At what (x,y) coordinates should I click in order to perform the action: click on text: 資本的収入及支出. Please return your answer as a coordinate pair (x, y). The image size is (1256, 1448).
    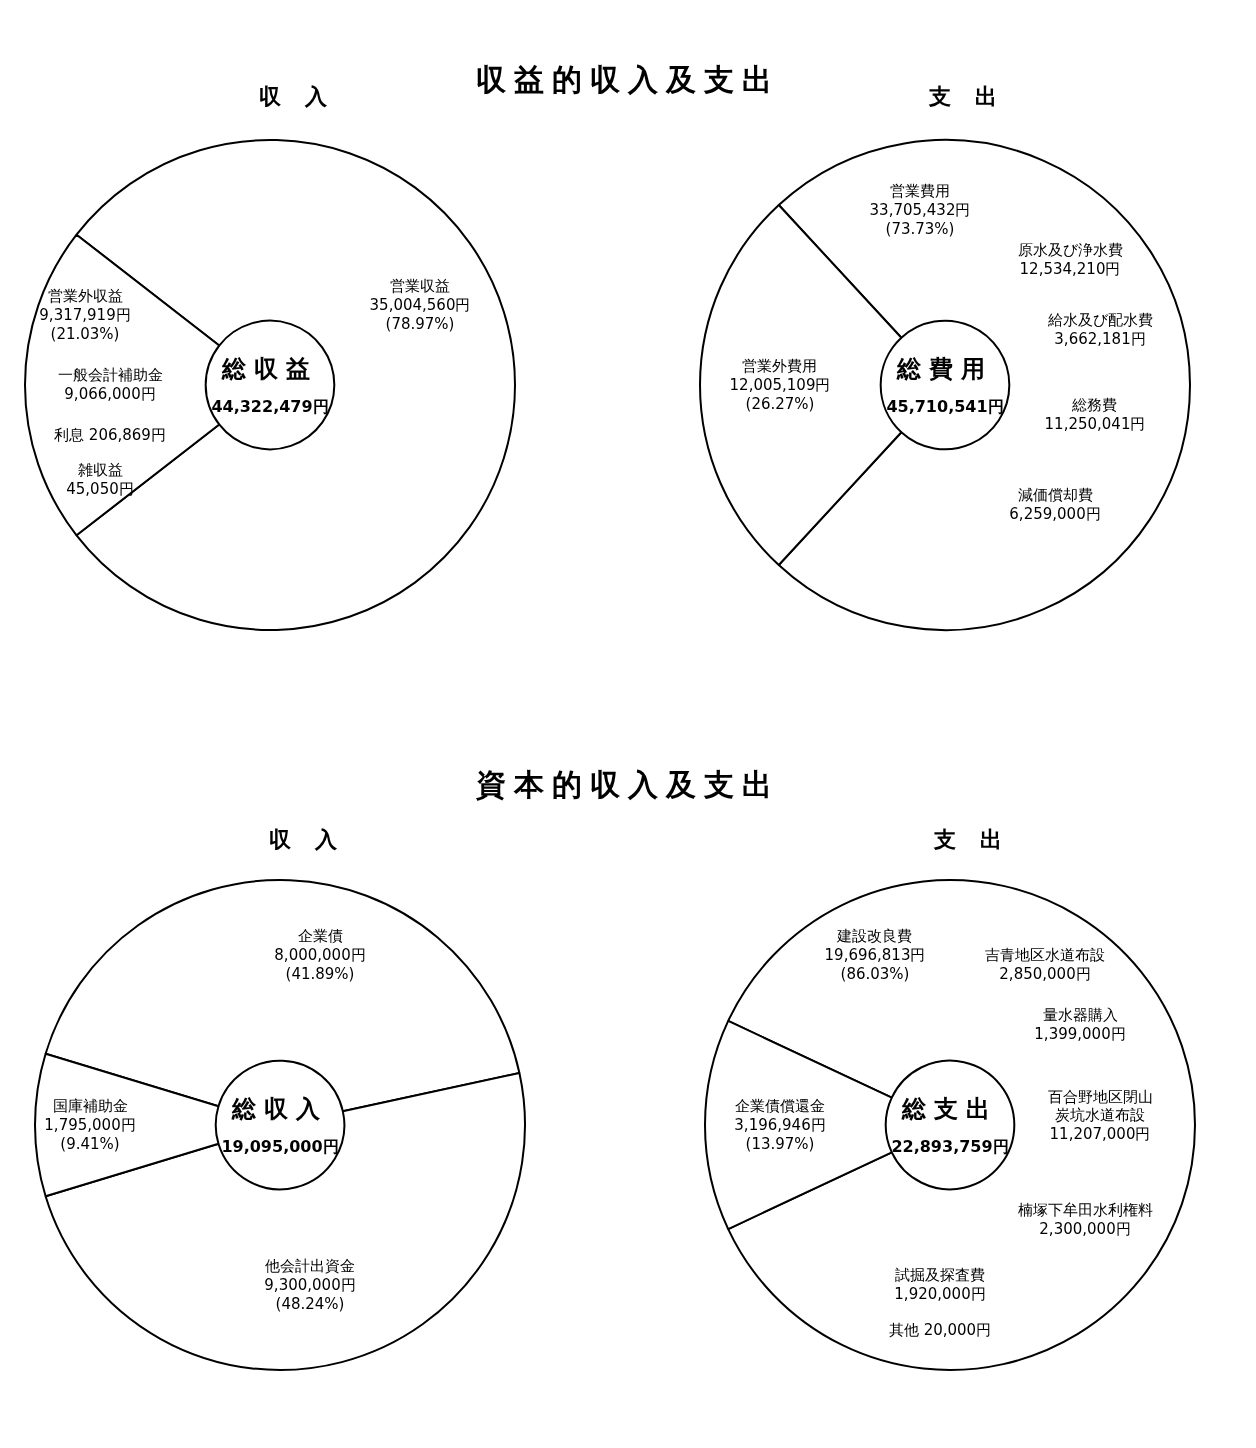
    Looking at the image, I should click on (628, 785).